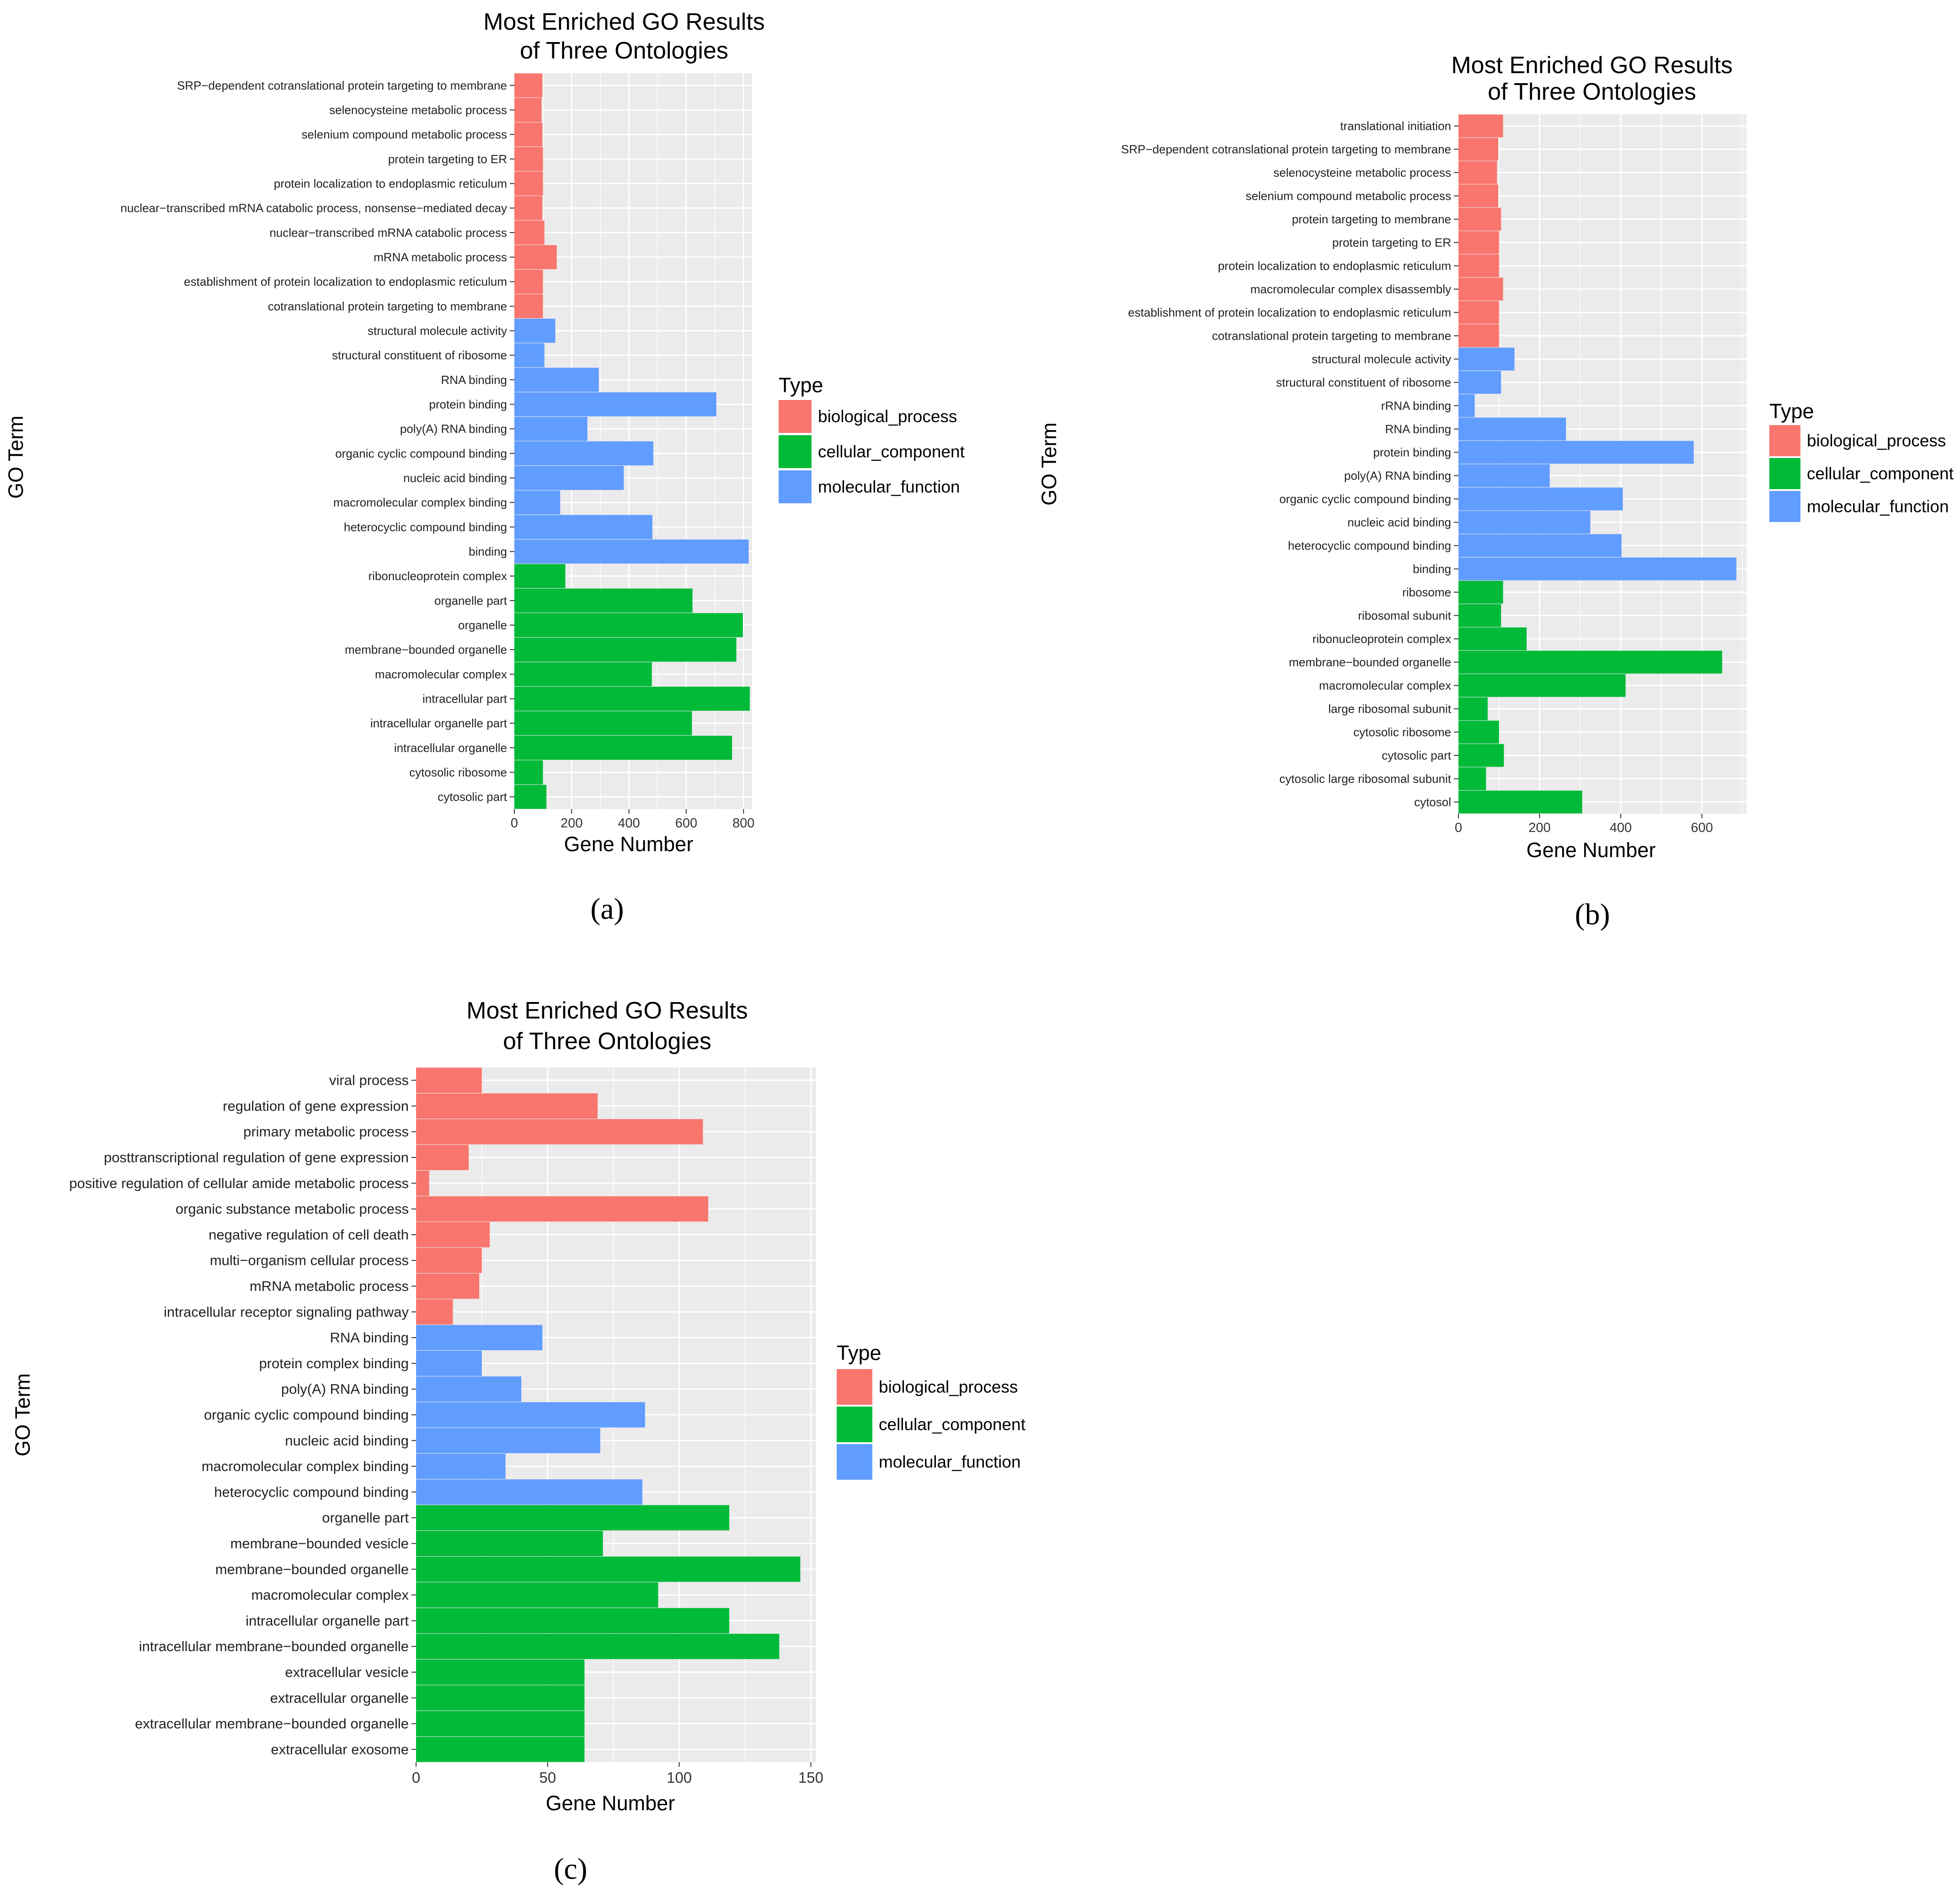 The height and width of the screenshot is (1898, 1960). I want to click on go-term-label: protein binding, so click(468, 404).